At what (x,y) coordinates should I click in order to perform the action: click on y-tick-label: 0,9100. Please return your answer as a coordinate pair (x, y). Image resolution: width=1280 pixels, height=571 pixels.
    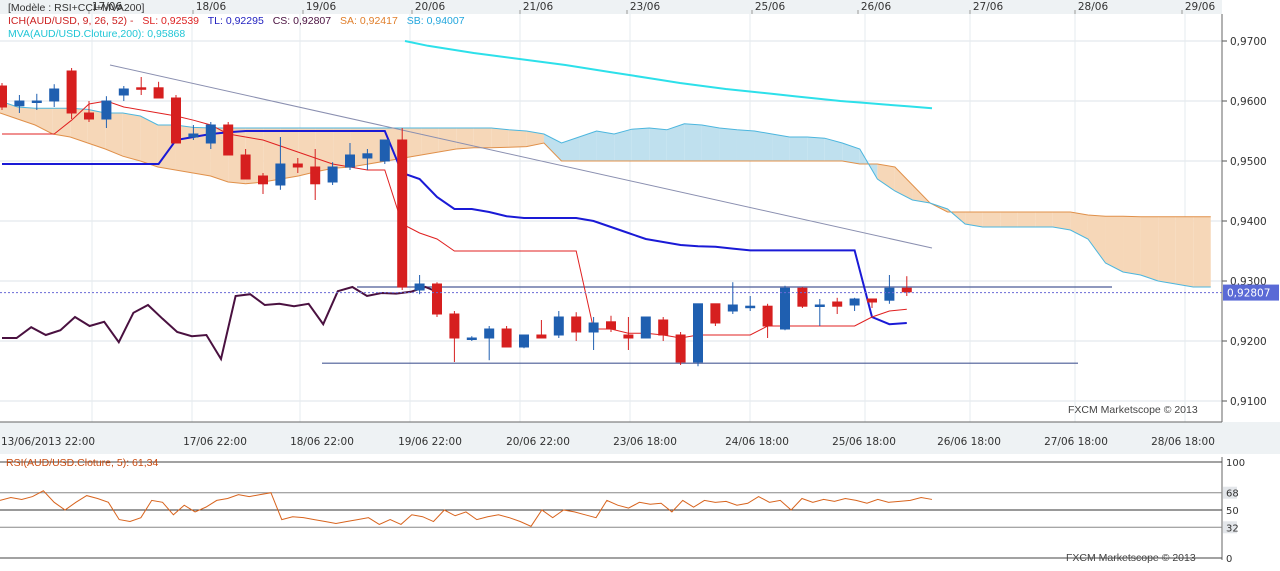
    Looking at the image, I should click on (1248, 402).